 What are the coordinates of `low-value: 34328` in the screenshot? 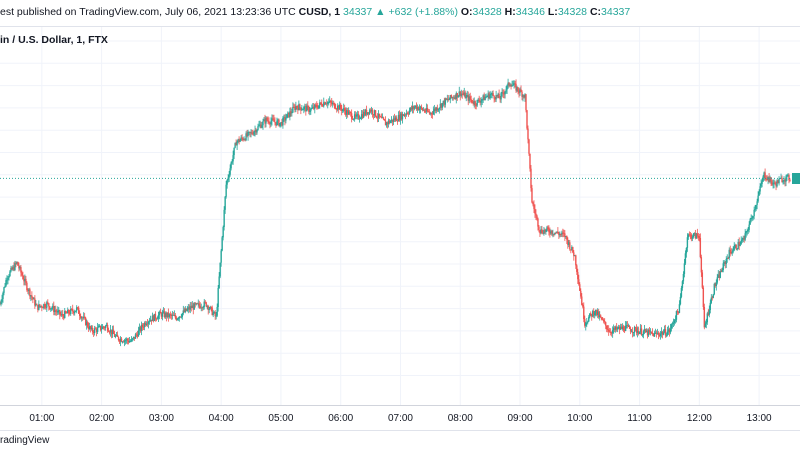 It's located at (572, 12).